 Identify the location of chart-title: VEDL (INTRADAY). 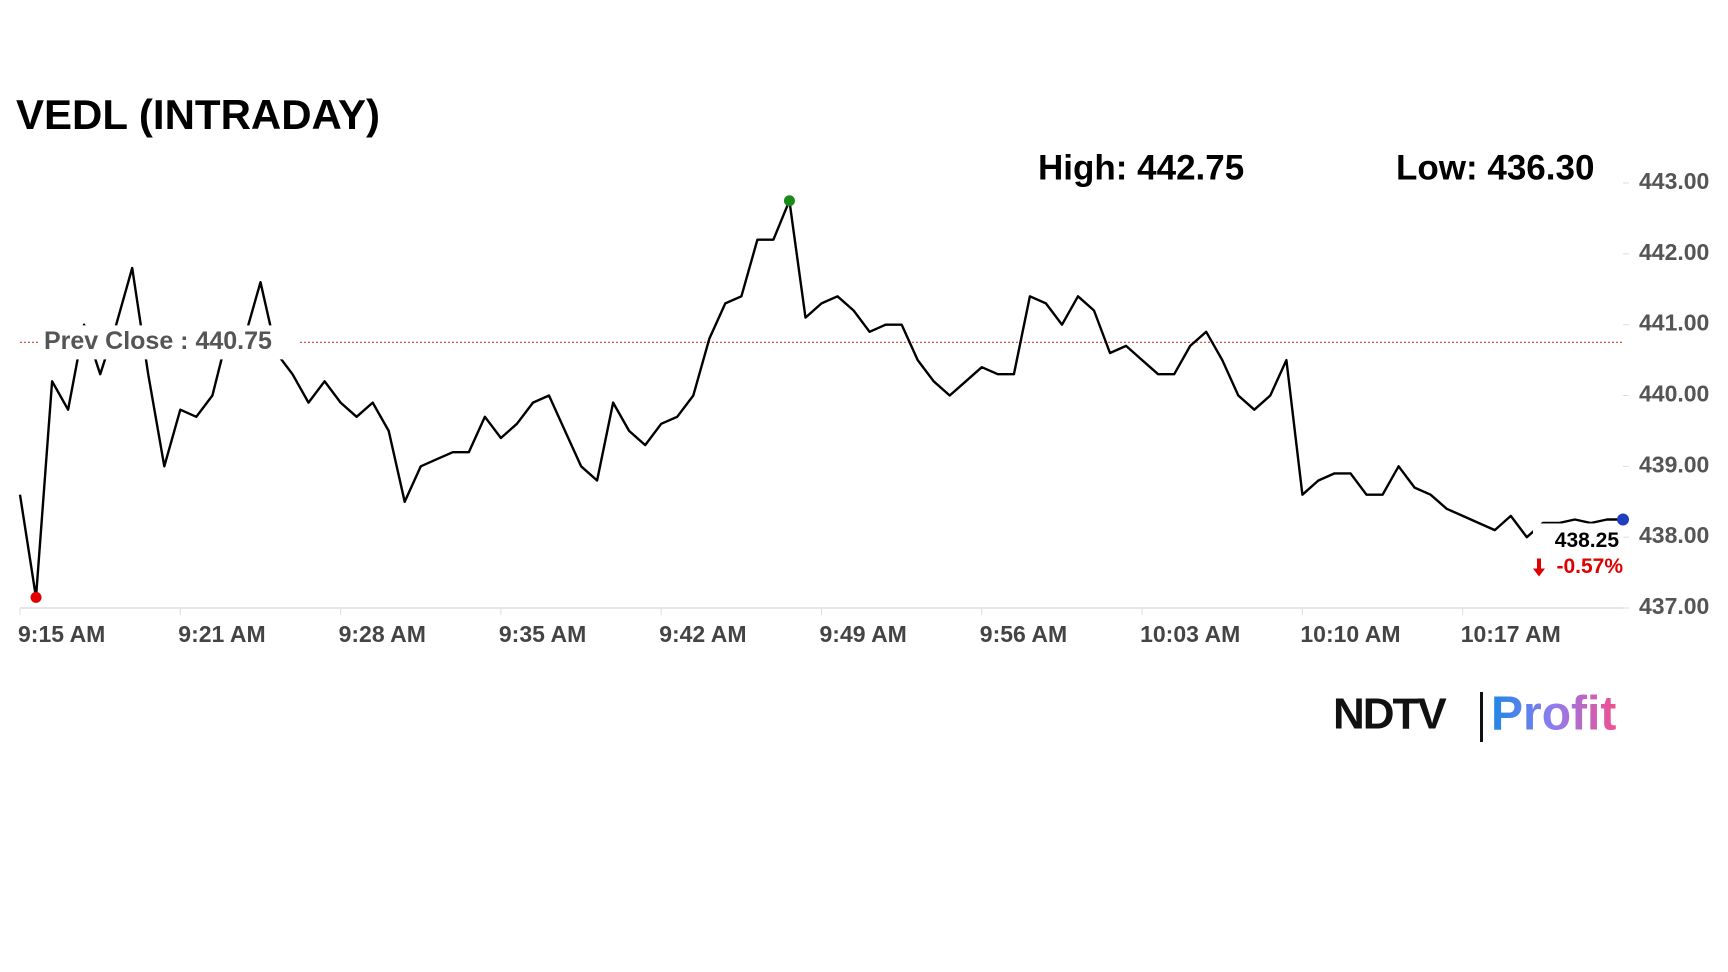
(198, 114).